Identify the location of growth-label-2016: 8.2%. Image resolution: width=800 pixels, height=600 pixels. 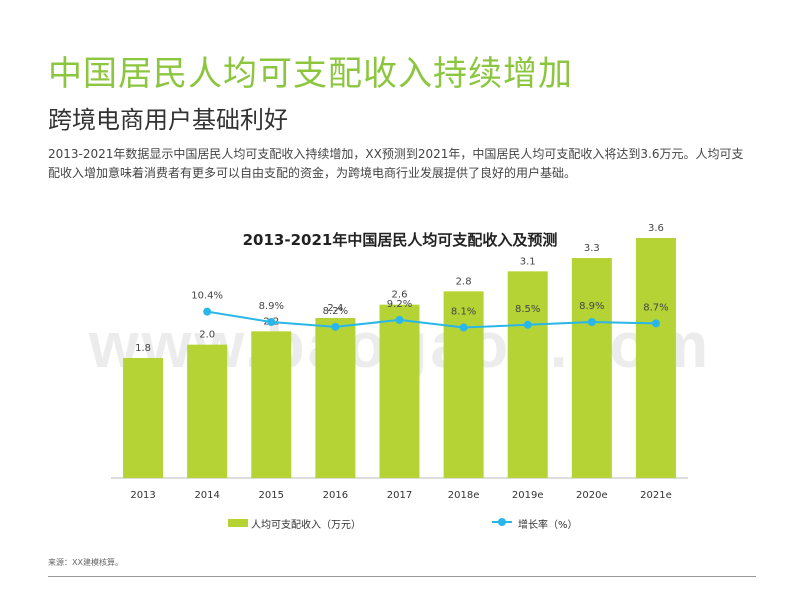
(335, 311).